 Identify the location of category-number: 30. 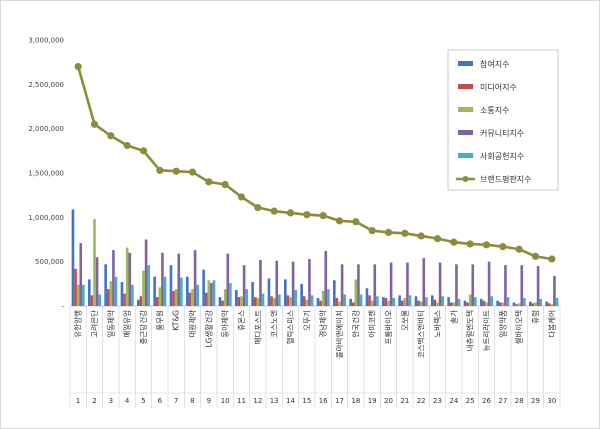
(551, 401).